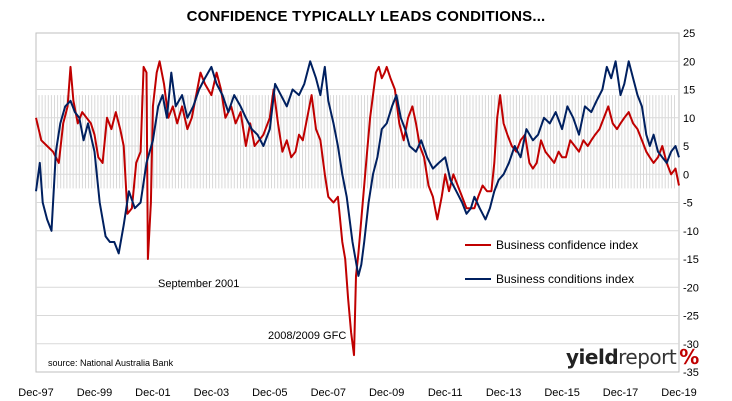 The image size is (732, 401). What do you see at coordinates (620, 393) in the screenshot?
I see `x-tick-label: Dec-17` at bounding box center [620, 393].